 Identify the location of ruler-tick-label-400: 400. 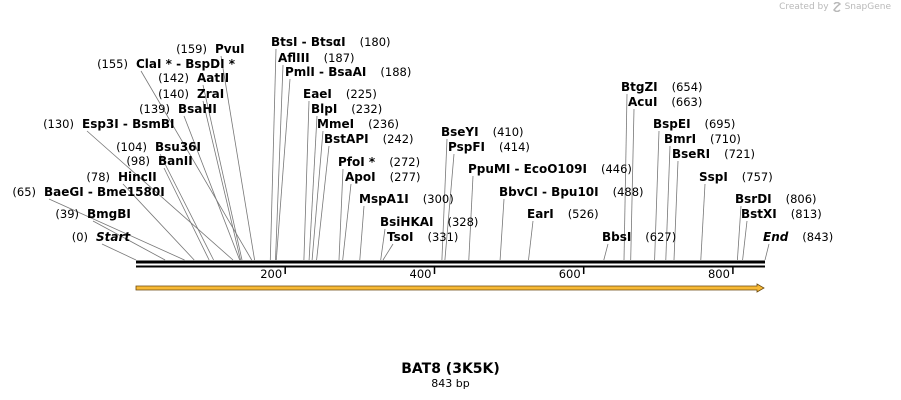
(421, 274).